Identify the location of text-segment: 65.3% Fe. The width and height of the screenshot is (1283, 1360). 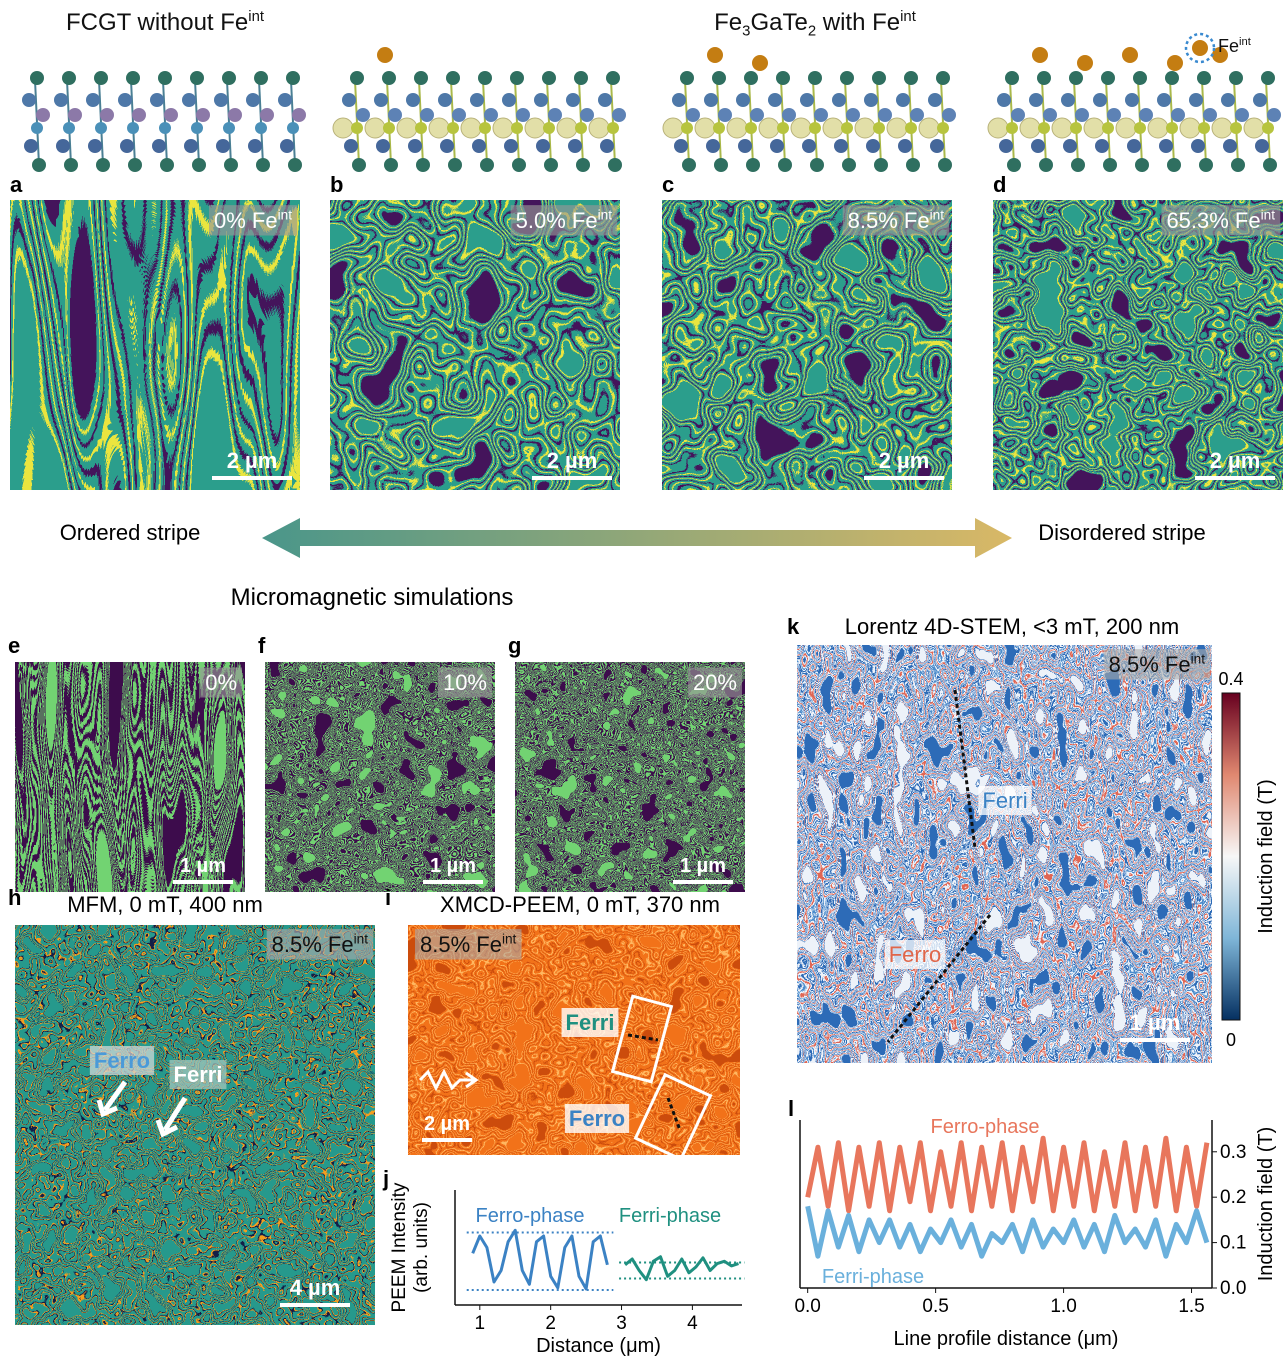
(1213, 220).